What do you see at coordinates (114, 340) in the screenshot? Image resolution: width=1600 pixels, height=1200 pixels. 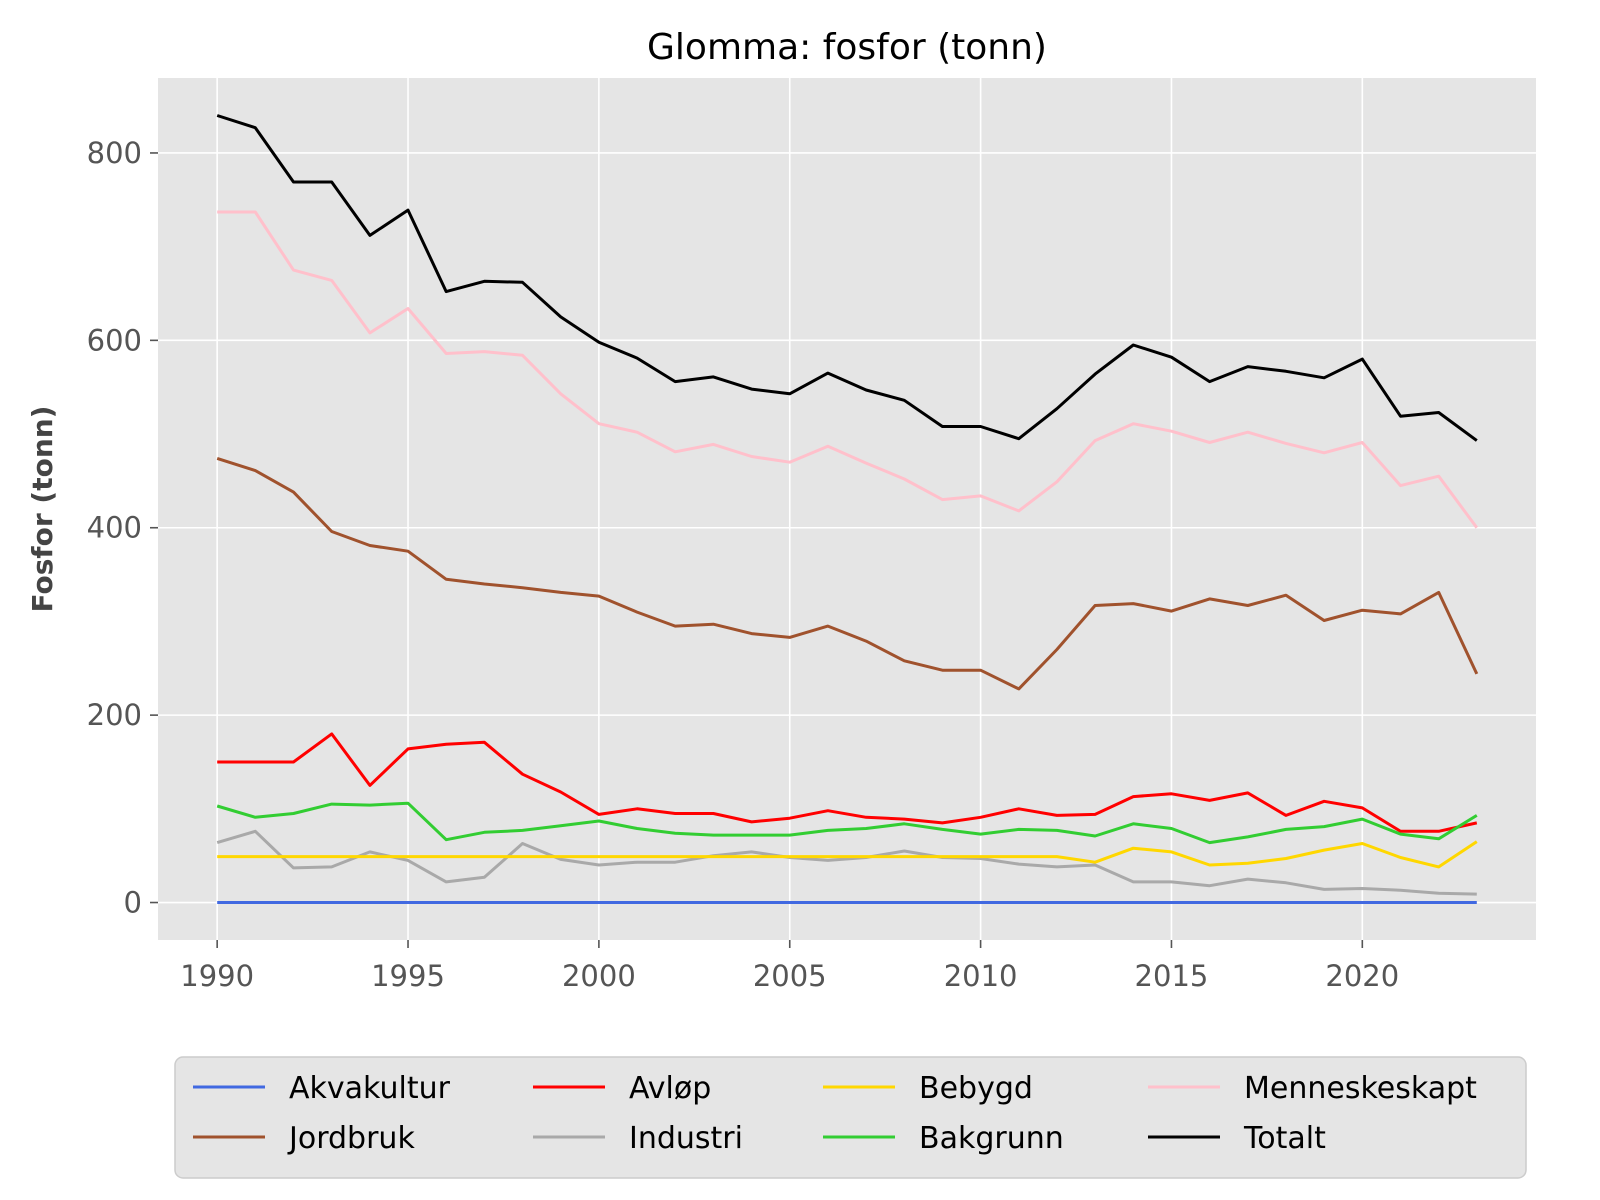 I see `y-tick-label: 600` at bounding box center [114, 340].